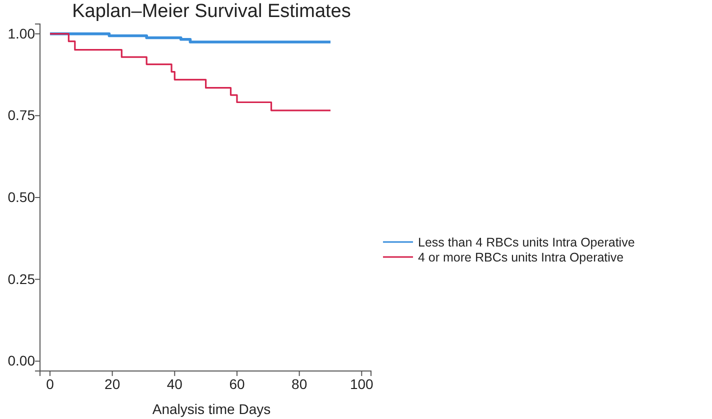  I want to click on chart-title: Kaplan–Meier Survival Estimates, so click(211, 11).